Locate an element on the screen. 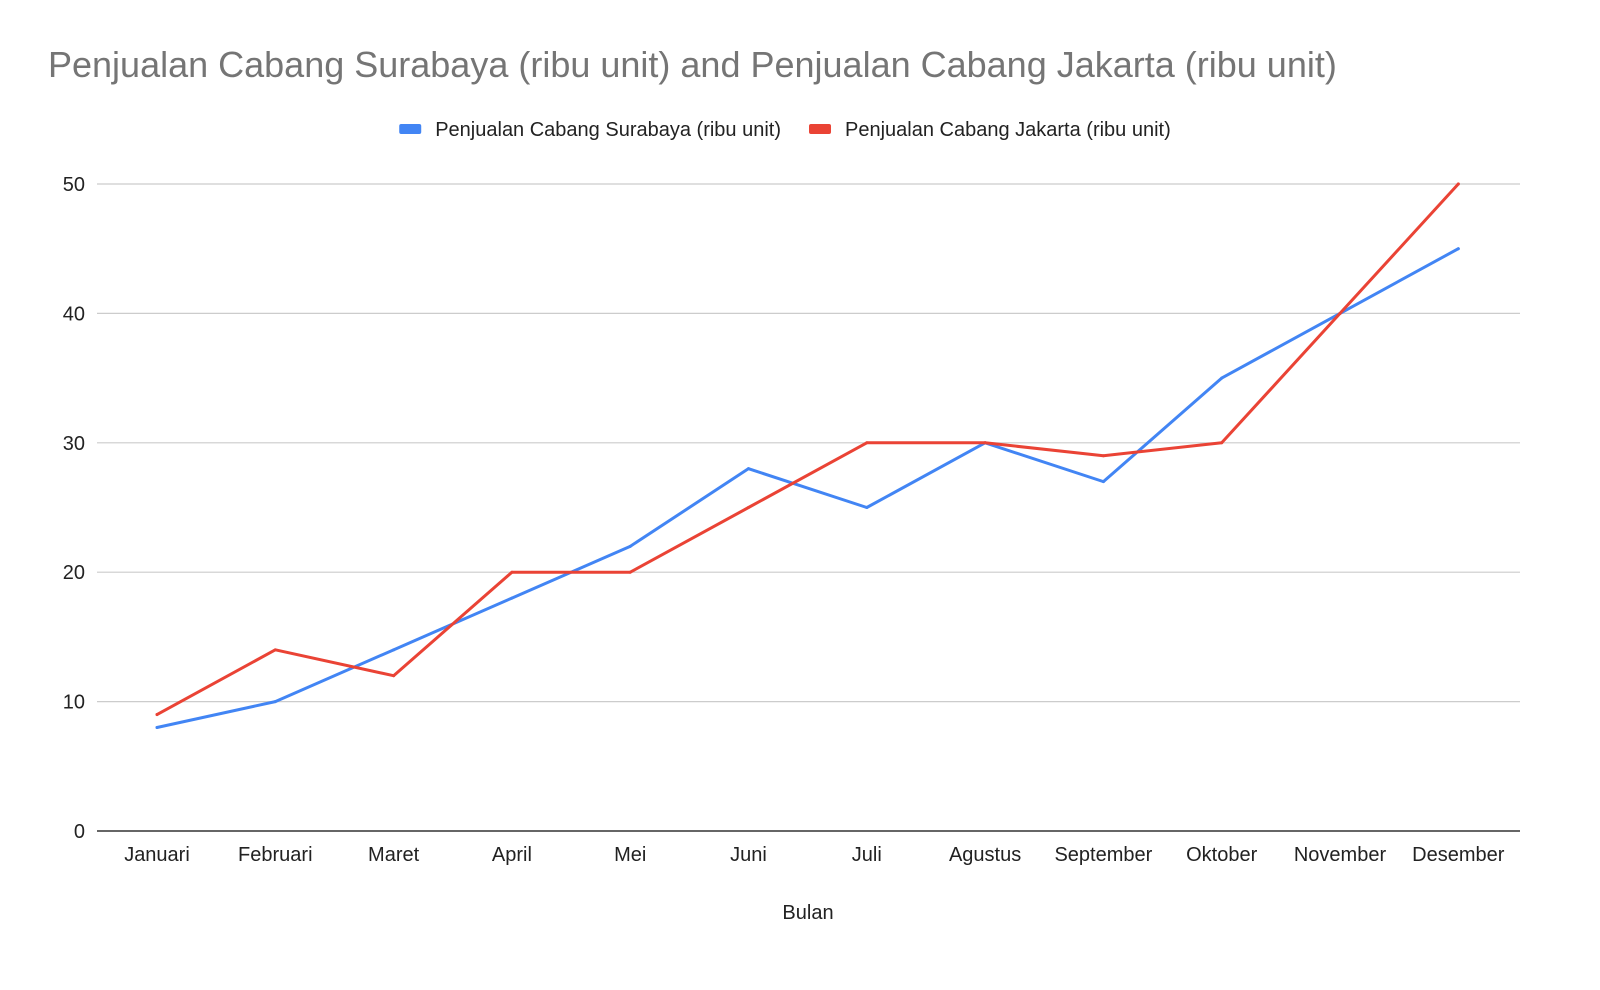 This screenshot has width=1600, height=990. x-tick-label: Maret is located at coordinates (394, 855).